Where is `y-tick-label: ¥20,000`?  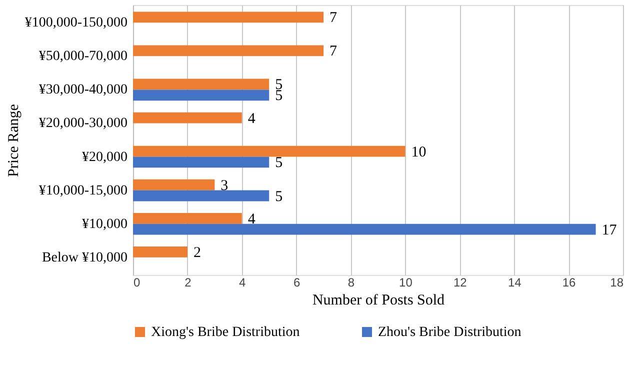
y-tick-label: ¥20,000 is located at coordinates (105, 157).